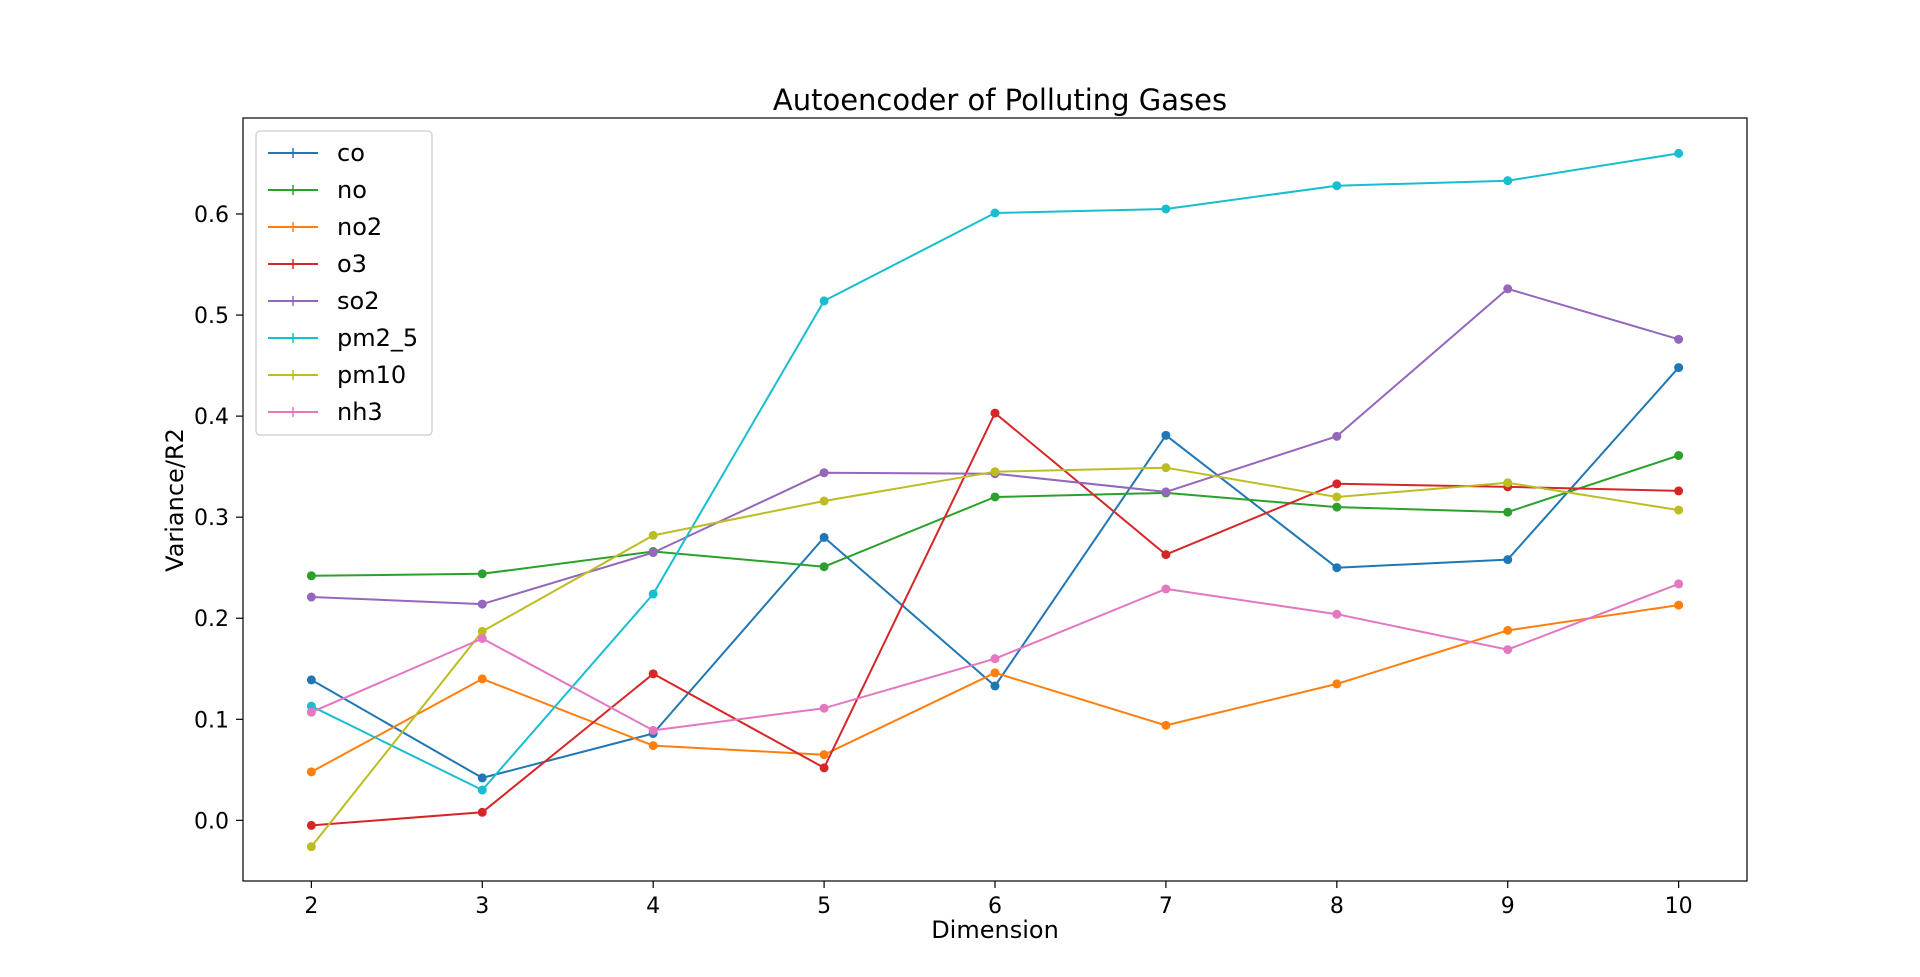  I want to click on legend-label: pm2_5, so click(377, 338).